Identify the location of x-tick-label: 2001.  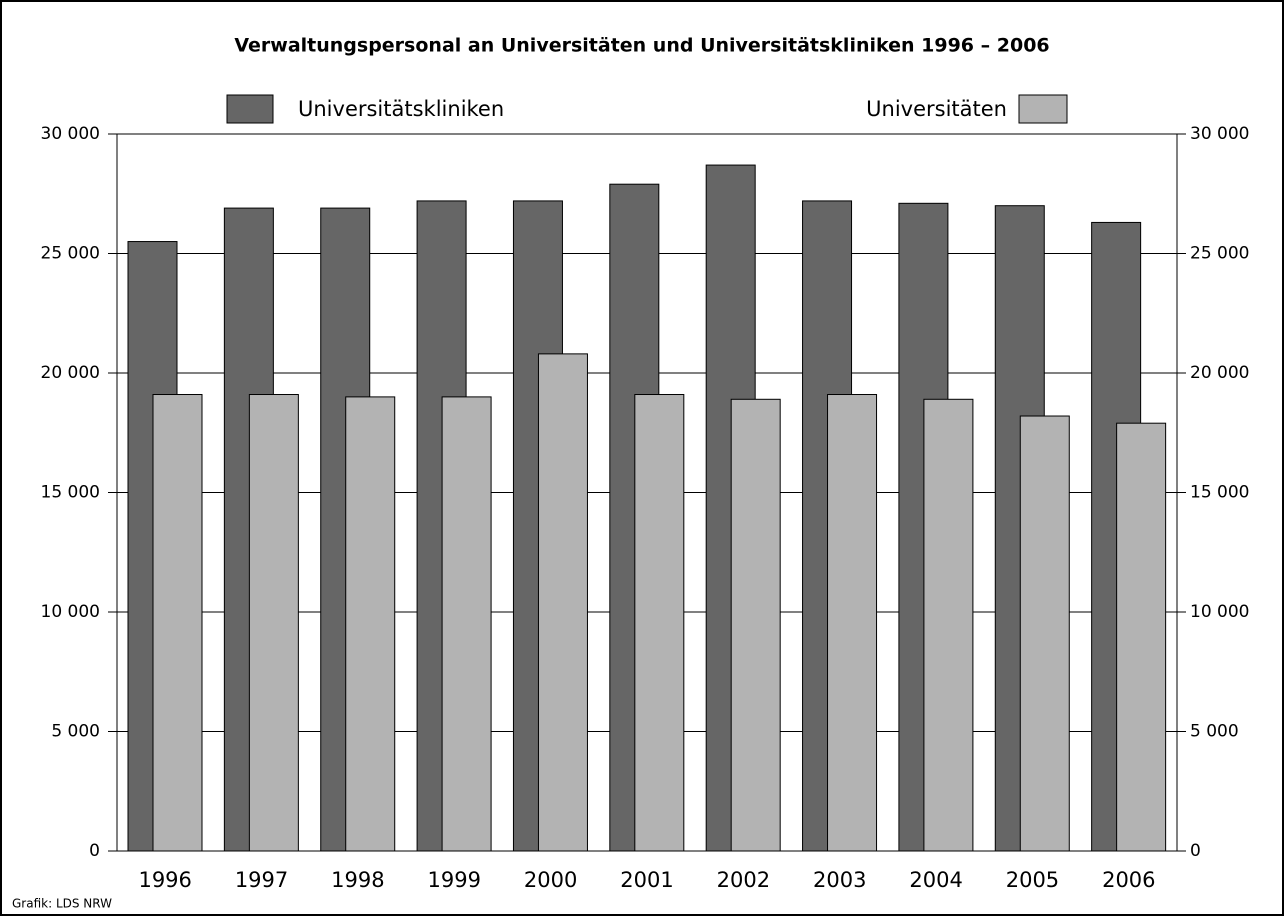
(646, 880).